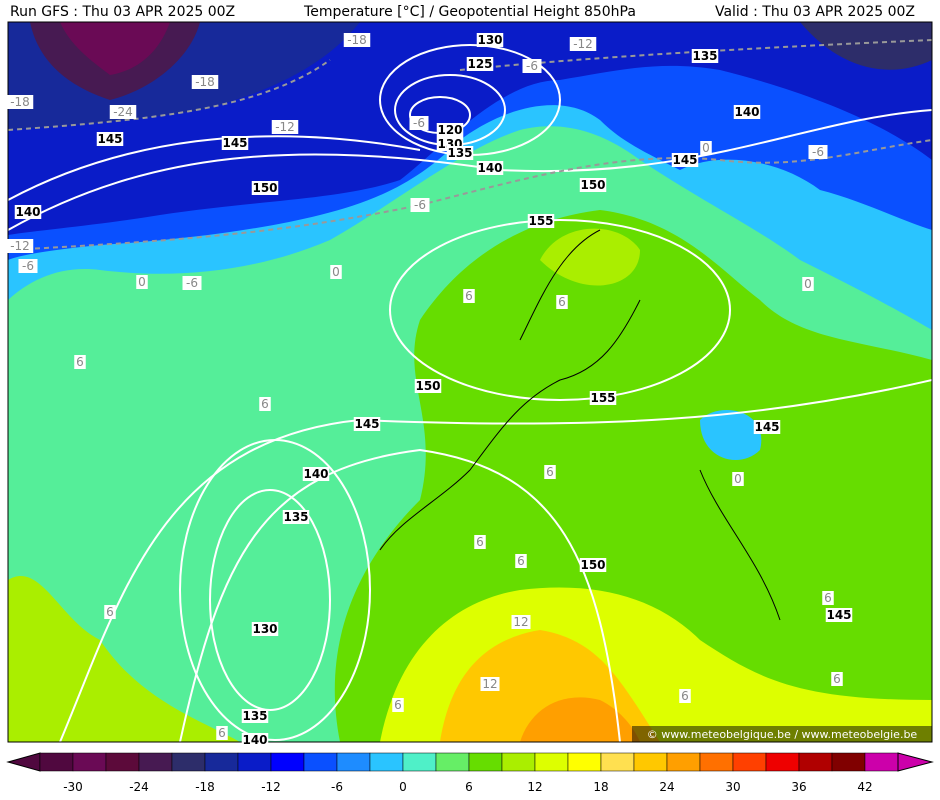 The width and height of the screenshot is (940, 800). Describe the element at coordinates (666, 787) in the screenshot. I see `colorbar-label: 24` at that location.